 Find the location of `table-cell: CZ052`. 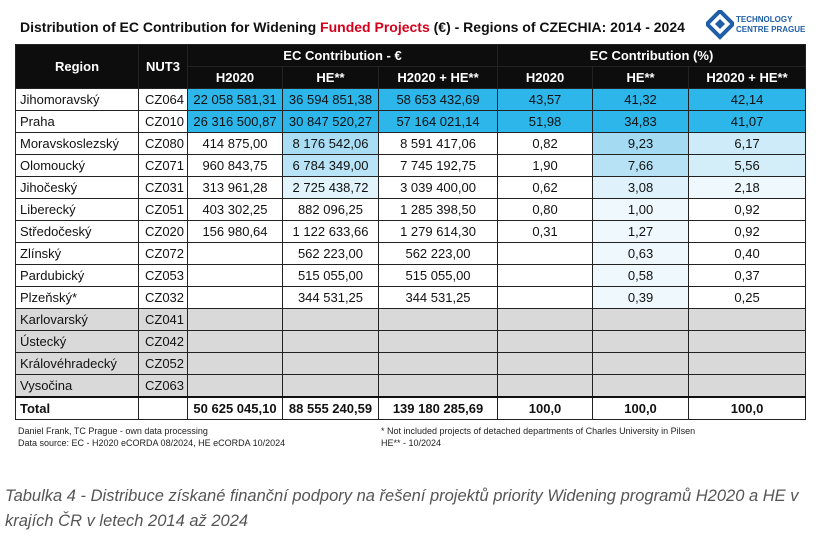

table-cell: CZ052 is located at coordinates (163, 363).